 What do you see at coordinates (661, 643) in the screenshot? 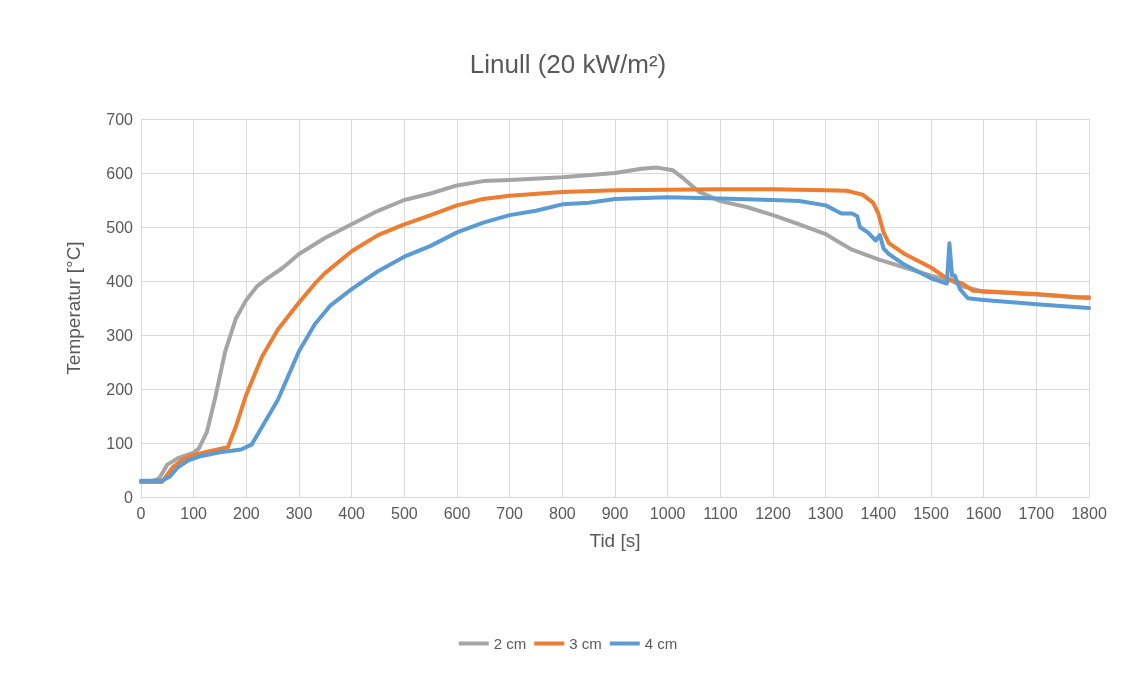
I see `legend-label: 4 cm` at bounding box center [661, 643].